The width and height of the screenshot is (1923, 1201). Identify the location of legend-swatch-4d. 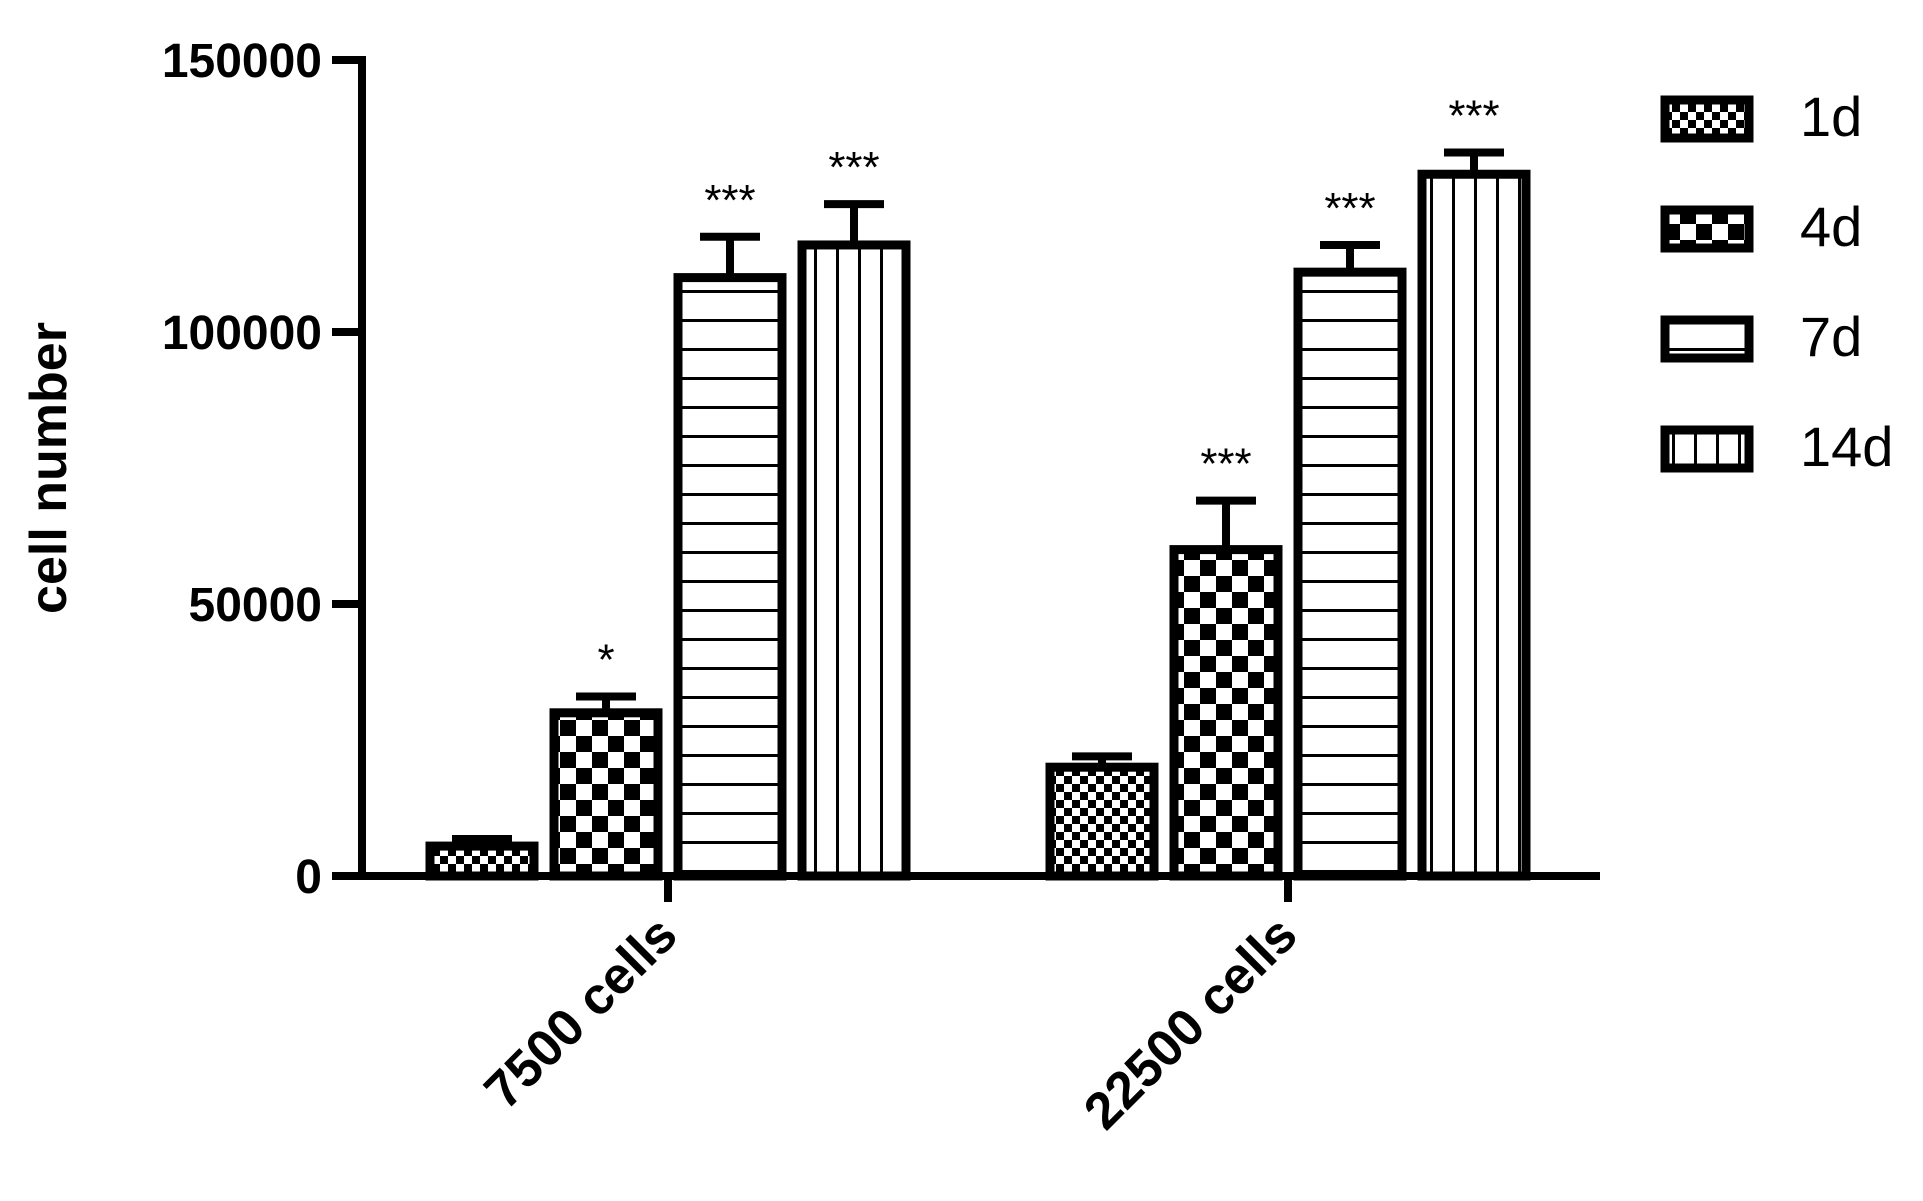
(1707, 229).